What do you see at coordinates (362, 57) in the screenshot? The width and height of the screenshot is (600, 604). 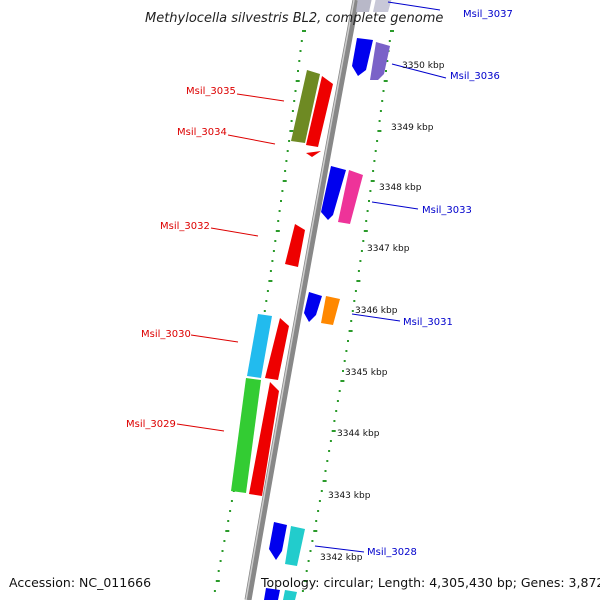 I see `gene-feature-3036a` at bounding box center [362, 57].